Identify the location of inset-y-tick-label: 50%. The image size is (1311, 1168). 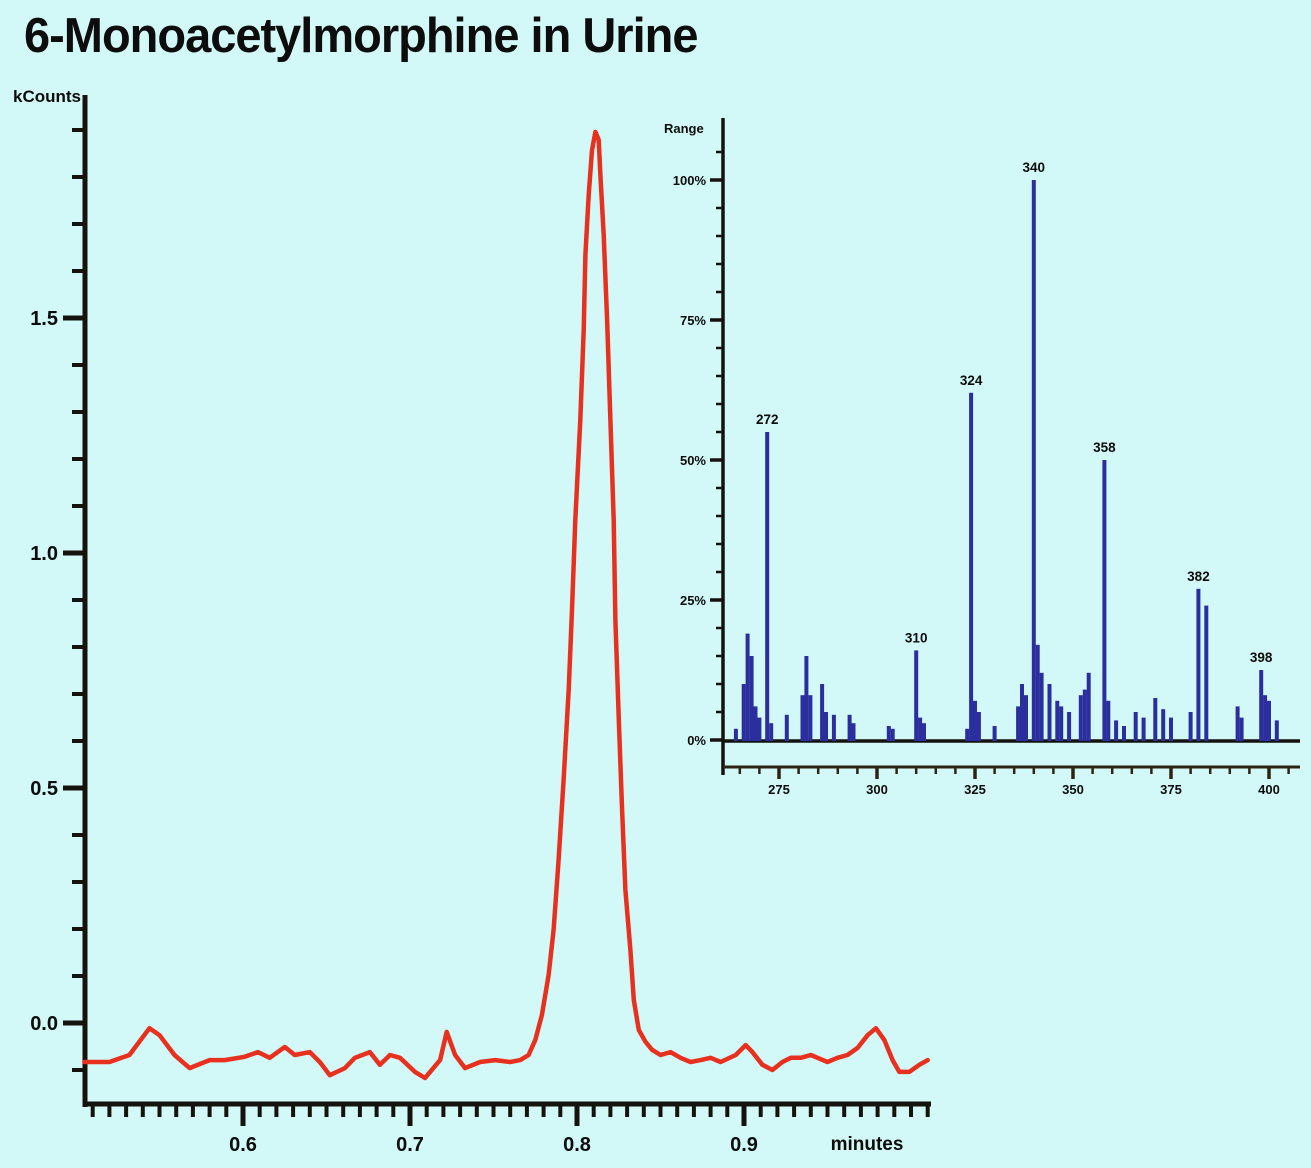
(693, 460).